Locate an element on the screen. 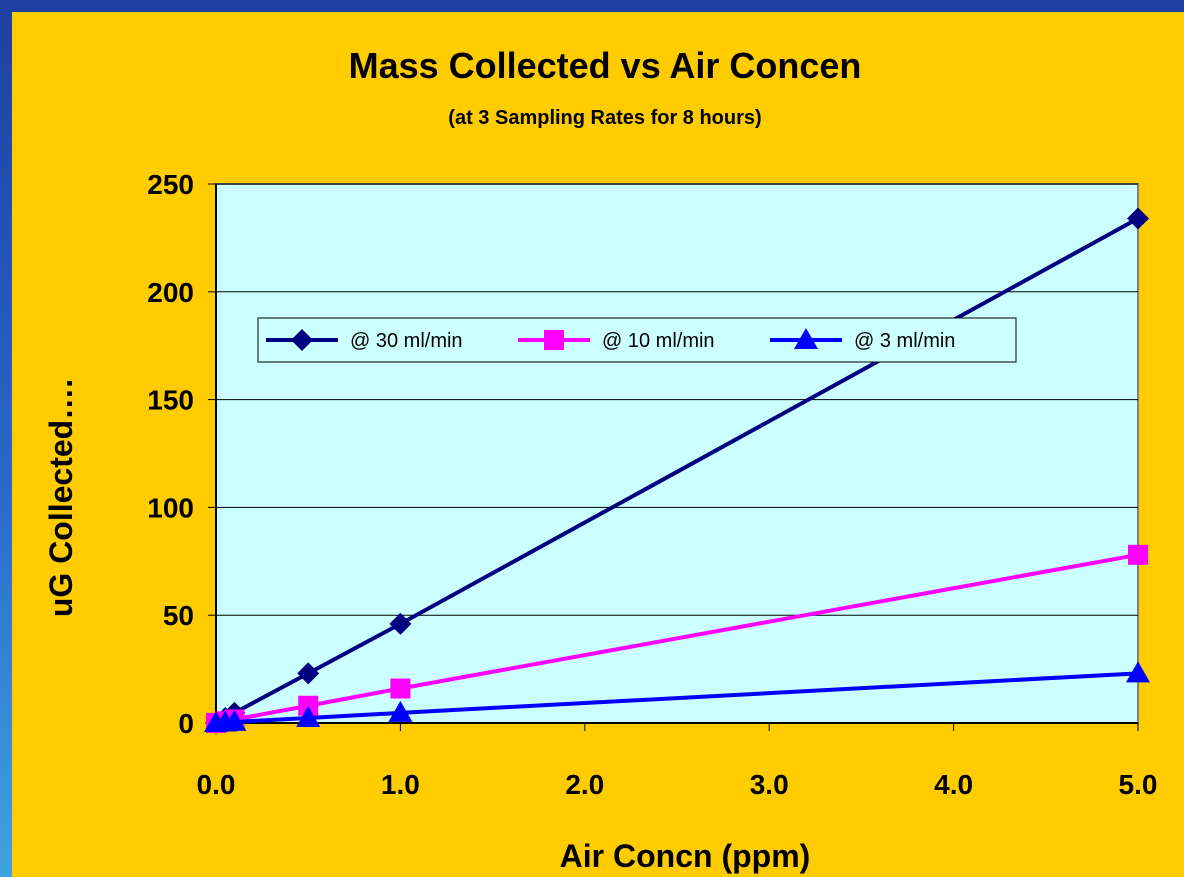  chart-title: Mass Collected vs Air Concen is located at coordinates (605, 65).